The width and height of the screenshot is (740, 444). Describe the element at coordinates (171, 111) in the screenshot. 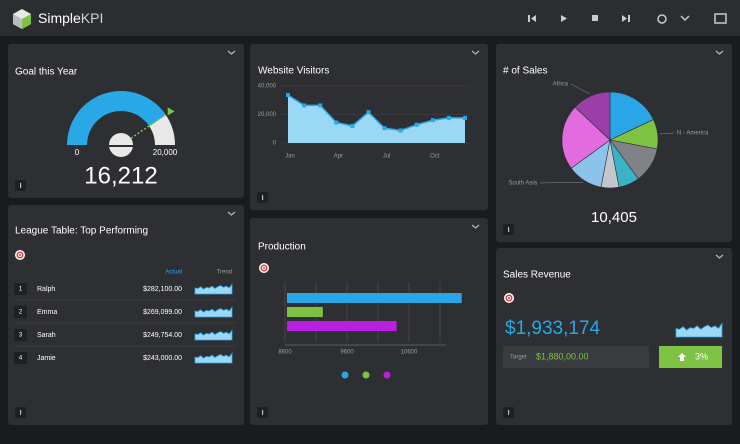

I see `gauge-marker` at that location.